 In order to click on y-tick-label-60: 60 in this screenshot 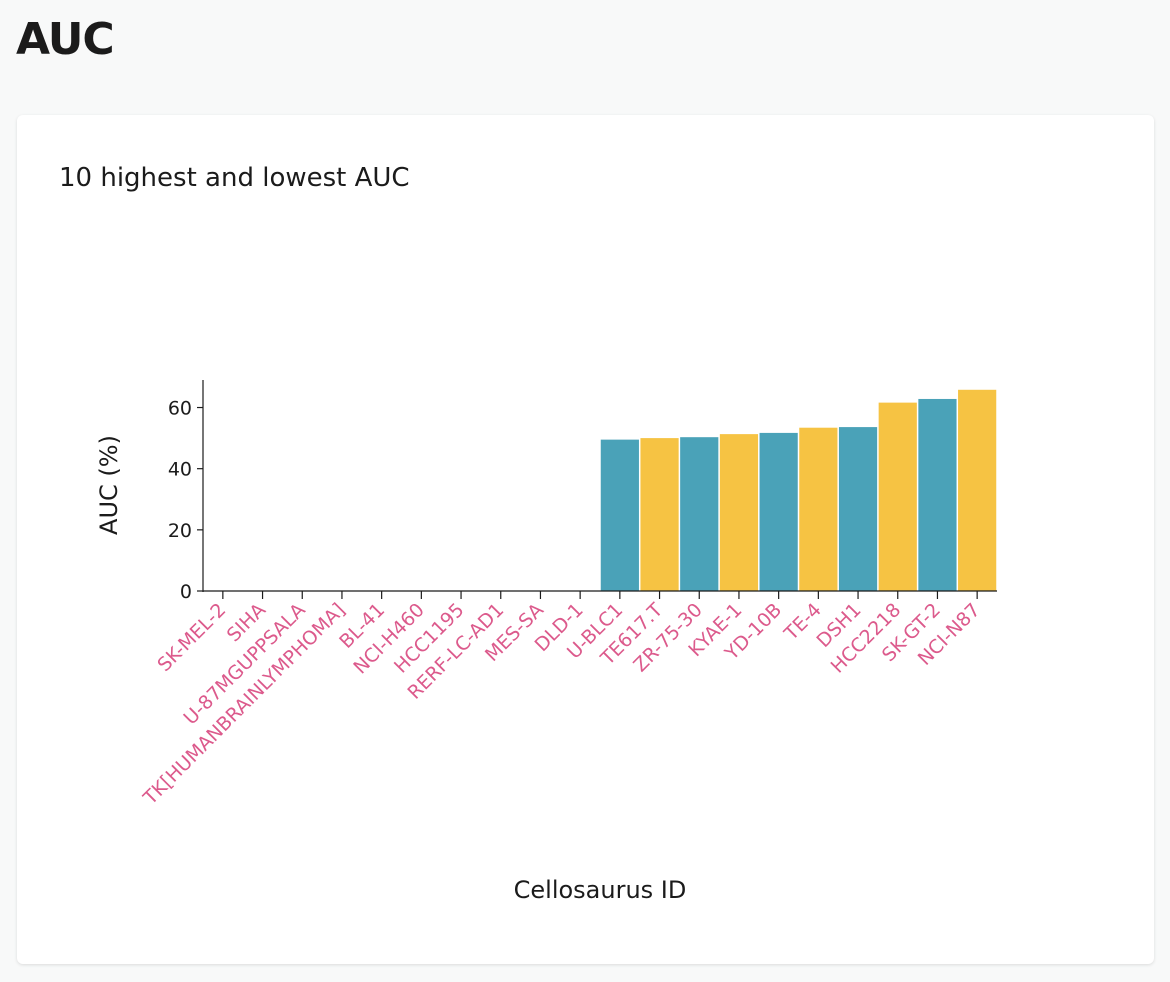, I will do `click(180, 409)`.